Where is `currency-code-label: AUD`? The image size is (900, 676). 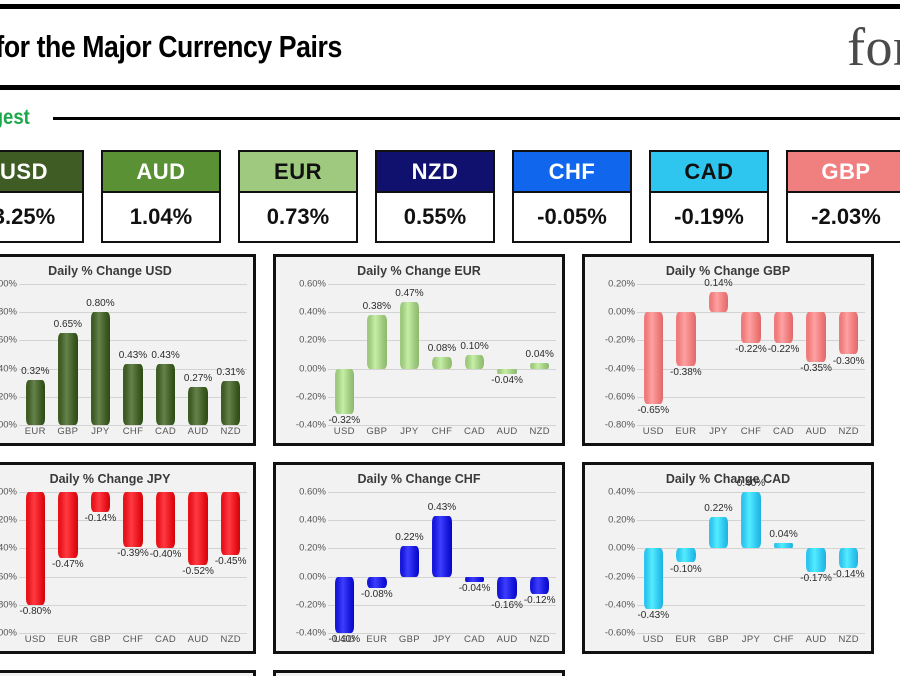 currency-code-label: AUD is located at coordinates (161, 172).